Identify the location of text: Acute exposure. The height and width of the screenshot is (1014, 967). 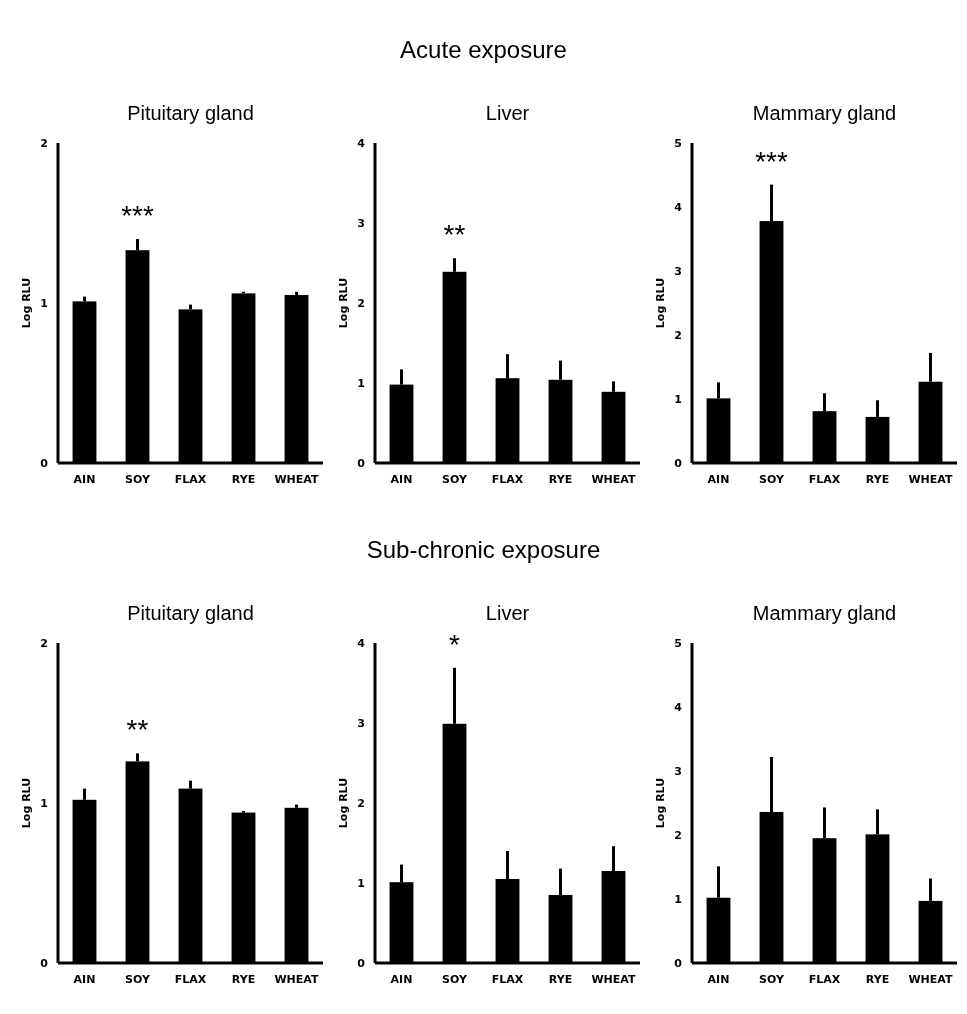
(483, 49).